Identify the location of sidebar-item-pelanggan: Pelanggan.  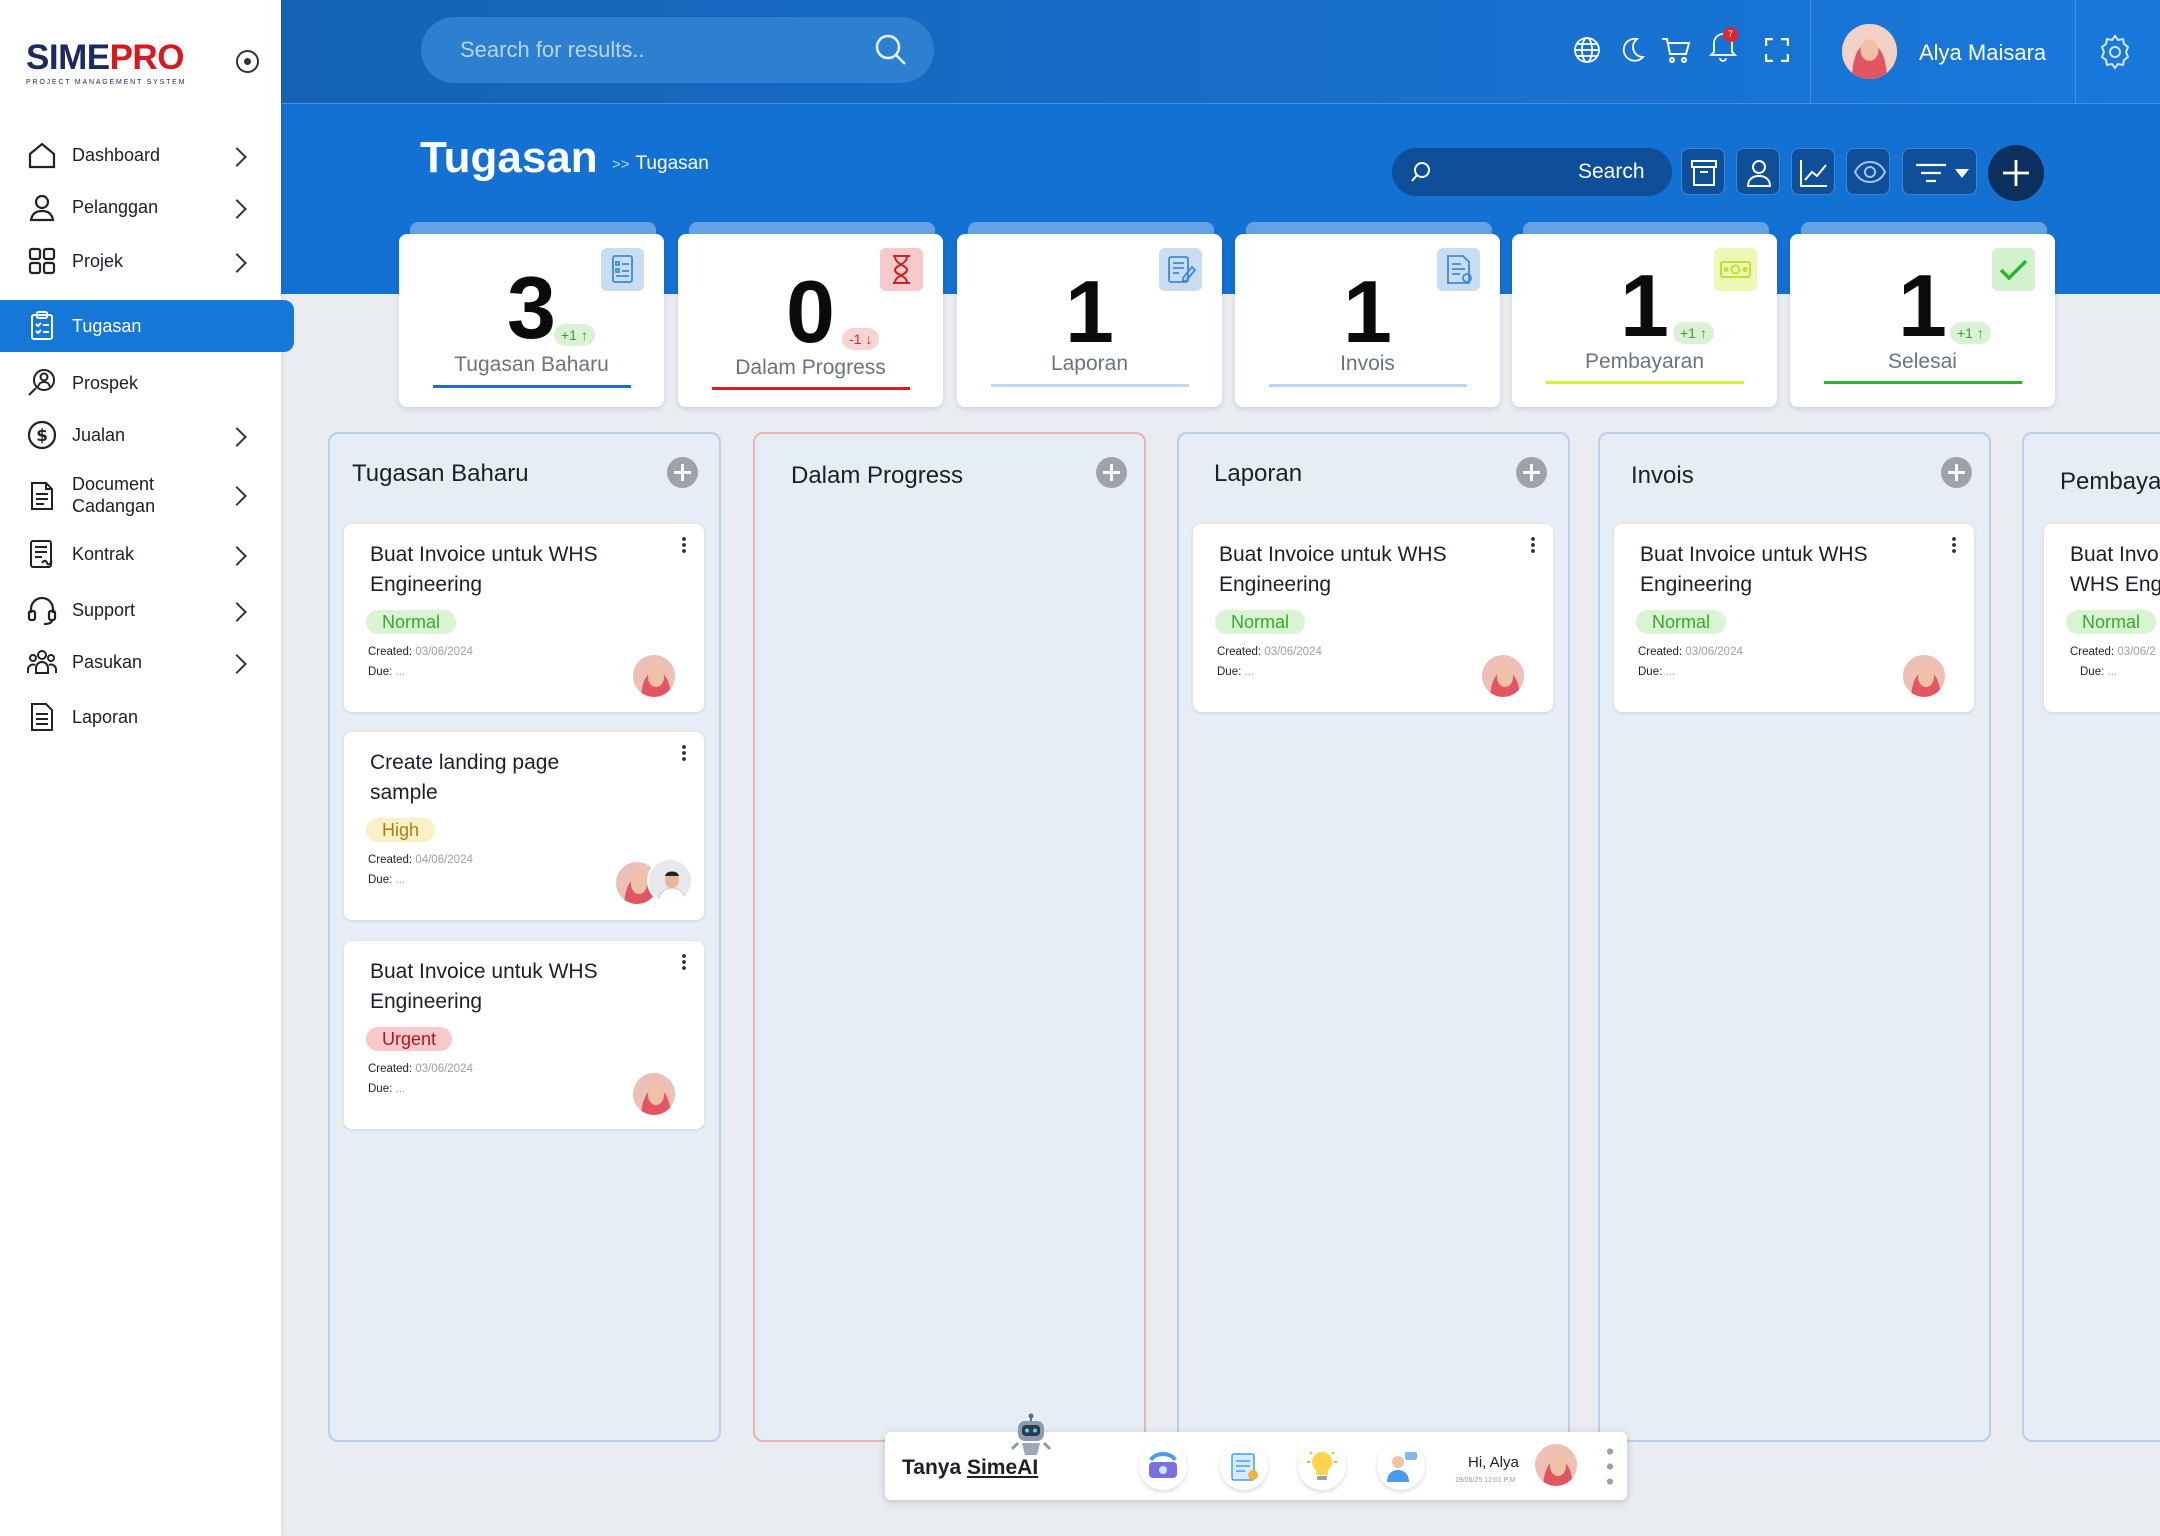
(147, 207).